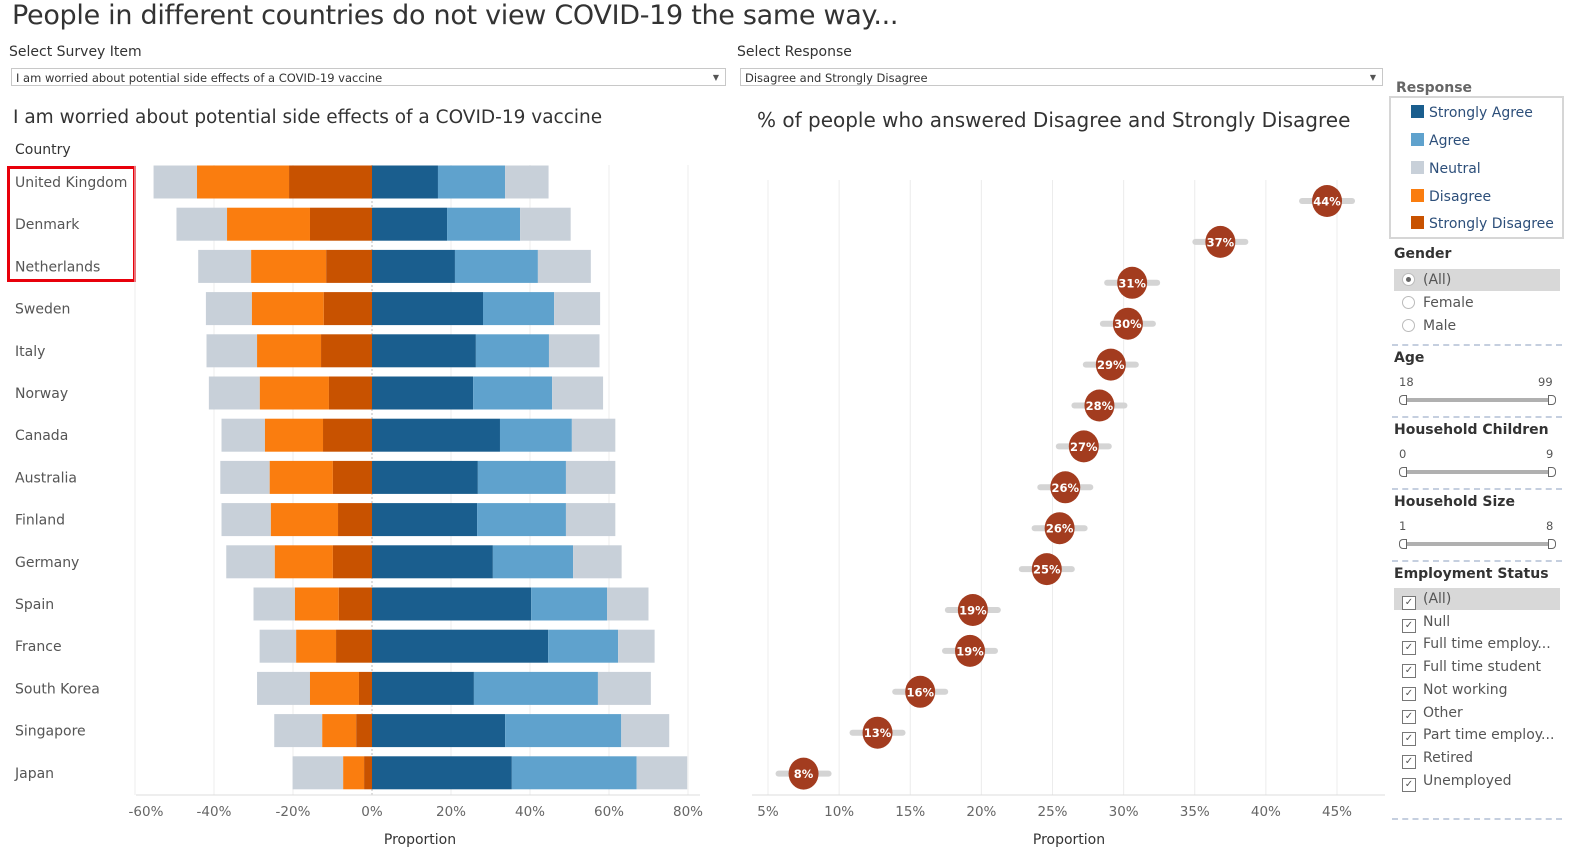 This screenshot has height=863, width=1593. I want to click on country-label: Sweden, so click(42, 310).